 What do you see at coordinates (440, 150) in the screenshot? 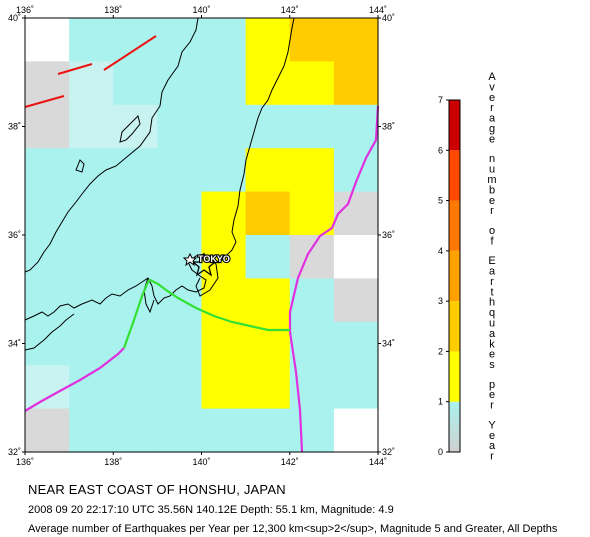
I see `legend-tick-label: 6` at bounding box center [440, 150].